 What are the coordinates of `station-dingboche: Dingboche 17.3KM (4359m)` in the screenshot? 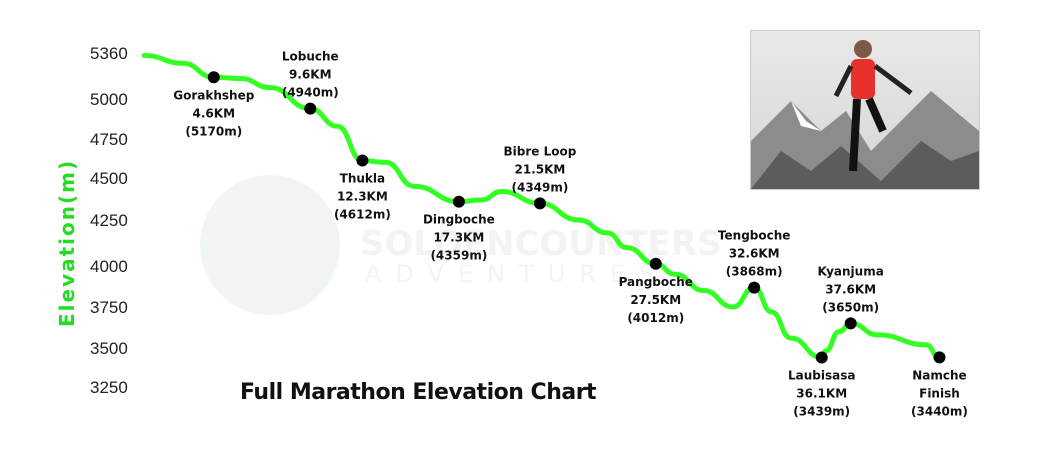 It's located at (459, 229).